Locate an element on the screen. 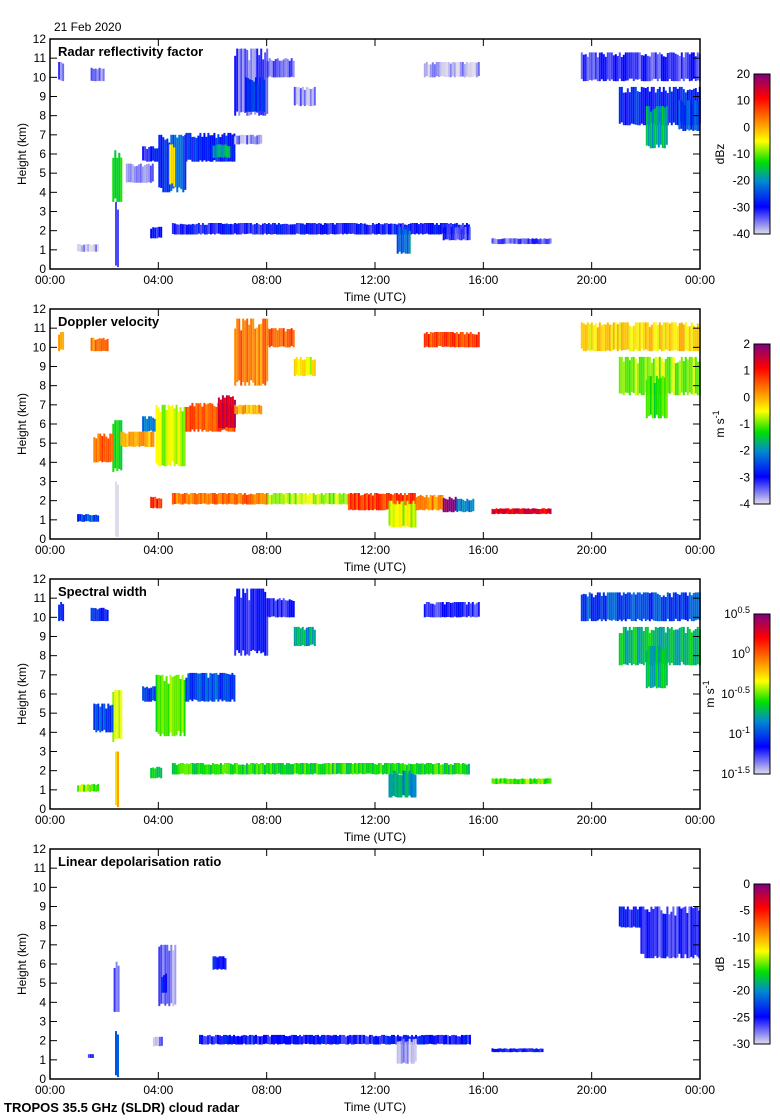 The image size is (780, 1120). y-tick-label: 2 is located at coordinates (42, 501).